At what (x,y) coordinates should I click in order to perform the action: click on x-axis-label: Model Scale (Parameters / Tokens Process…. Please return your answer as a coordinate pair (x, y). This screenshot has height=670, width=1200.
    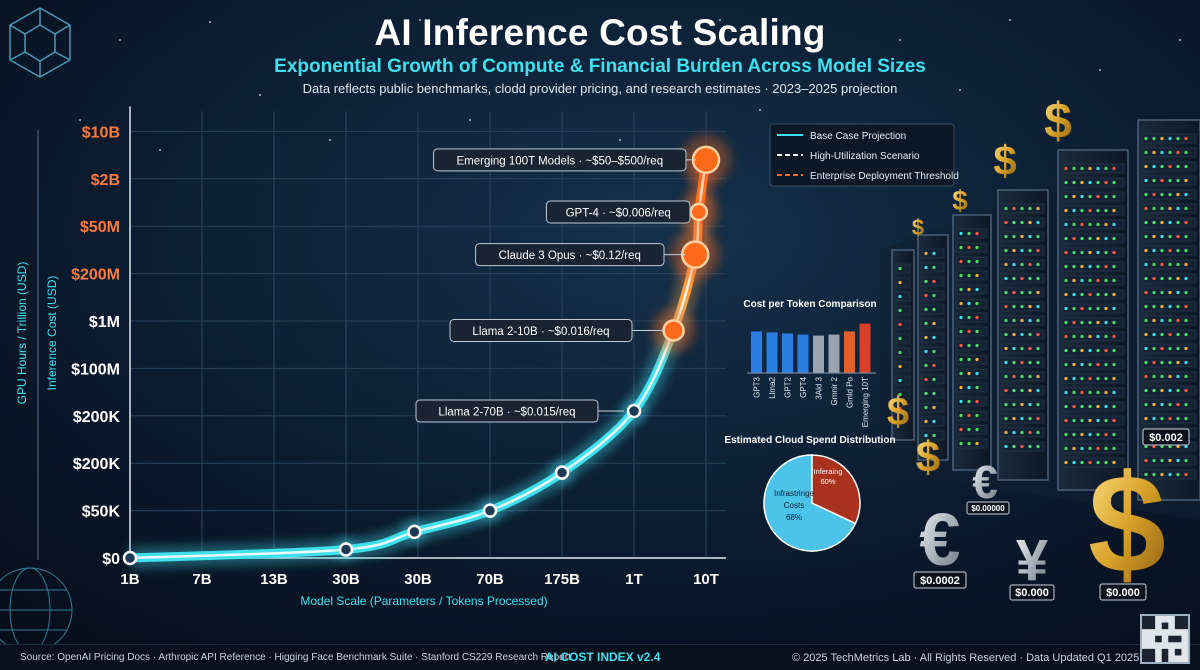
    Looking at the image, I should click on (423, 601).